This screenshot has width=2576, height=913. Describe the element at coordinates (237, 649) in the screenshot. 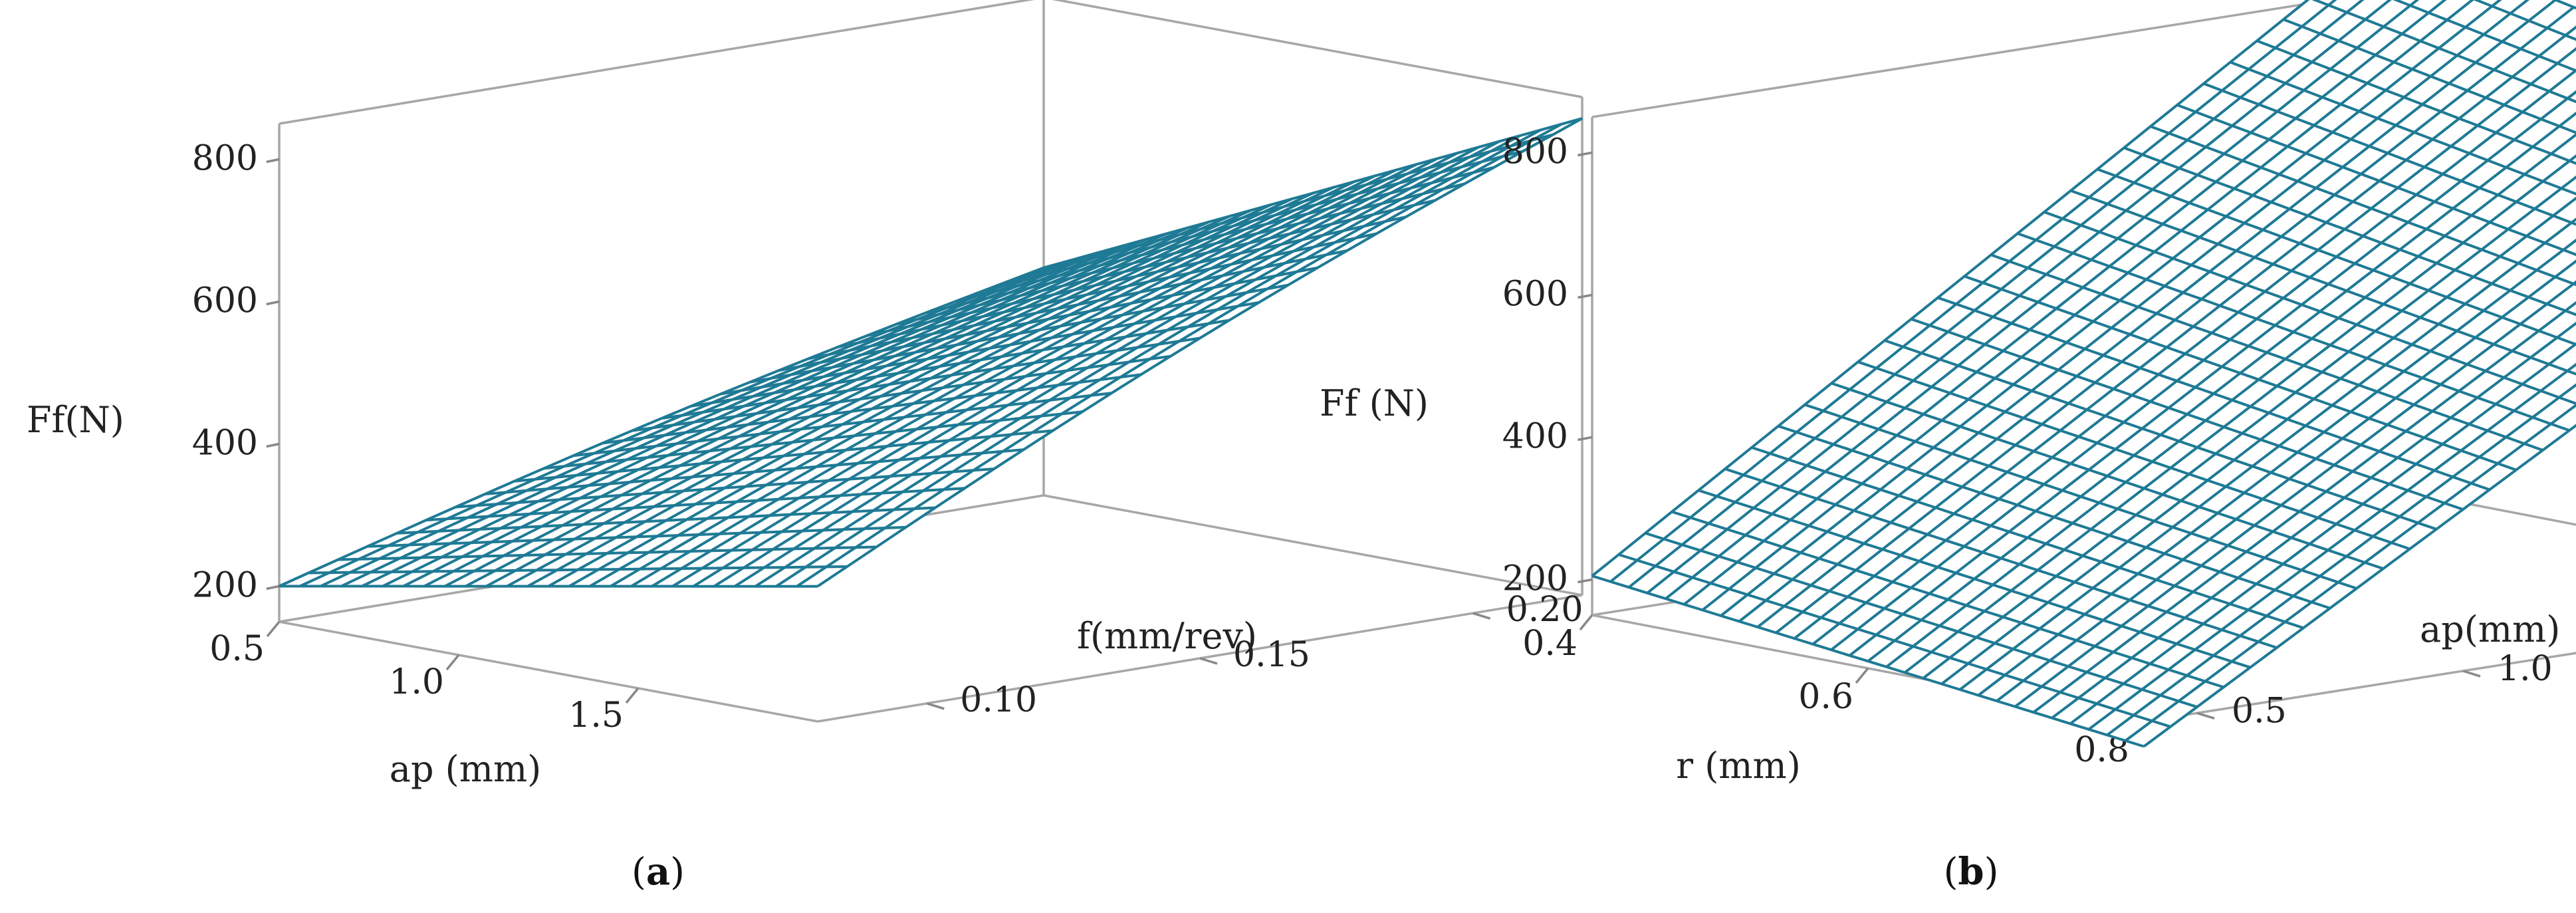

I see `x-tick-label: 0.5` at that location.